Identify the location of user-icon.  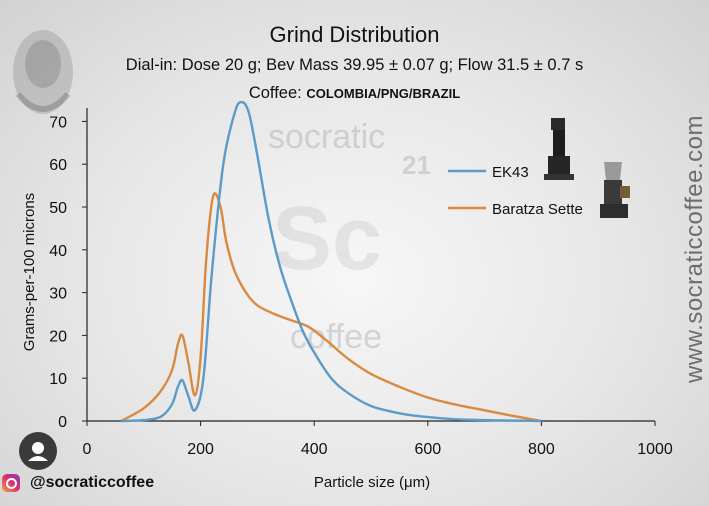
(38, 451).